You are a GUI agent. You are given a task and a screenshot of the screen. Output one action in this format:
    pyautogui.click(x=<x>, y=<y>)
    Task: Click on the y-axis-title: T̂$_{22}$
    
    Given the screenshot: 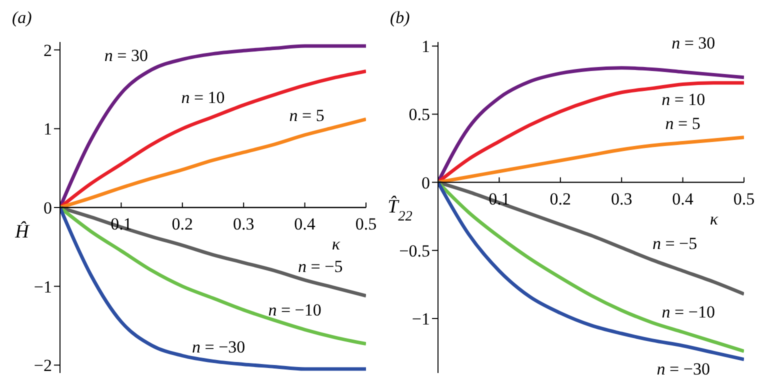 What is the action you would take?
    pyautogui.click(x=400, y=209)
    